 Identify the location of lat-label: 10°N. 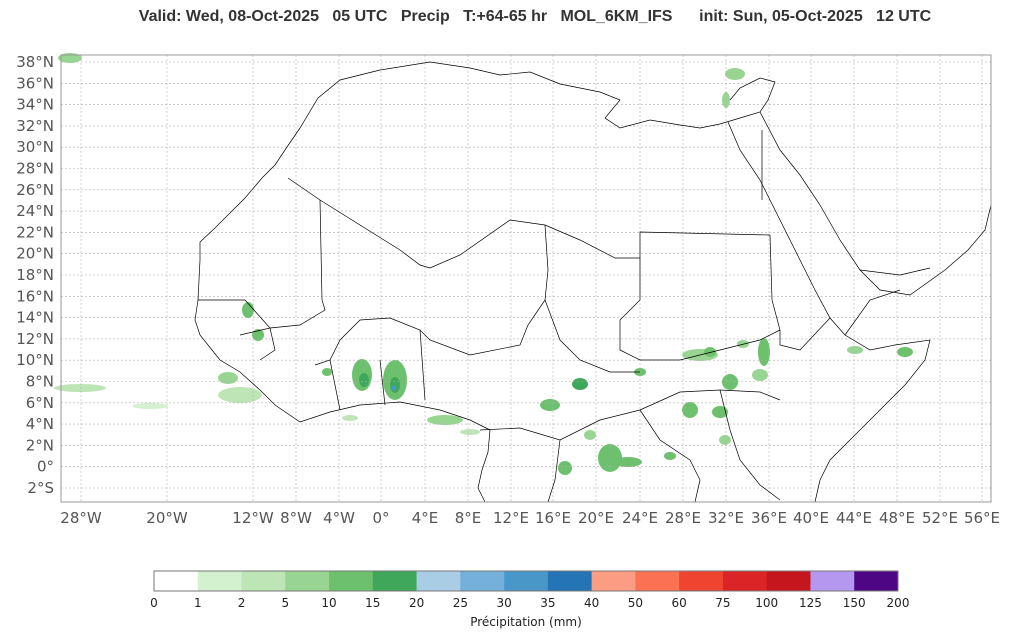
(35, 360).